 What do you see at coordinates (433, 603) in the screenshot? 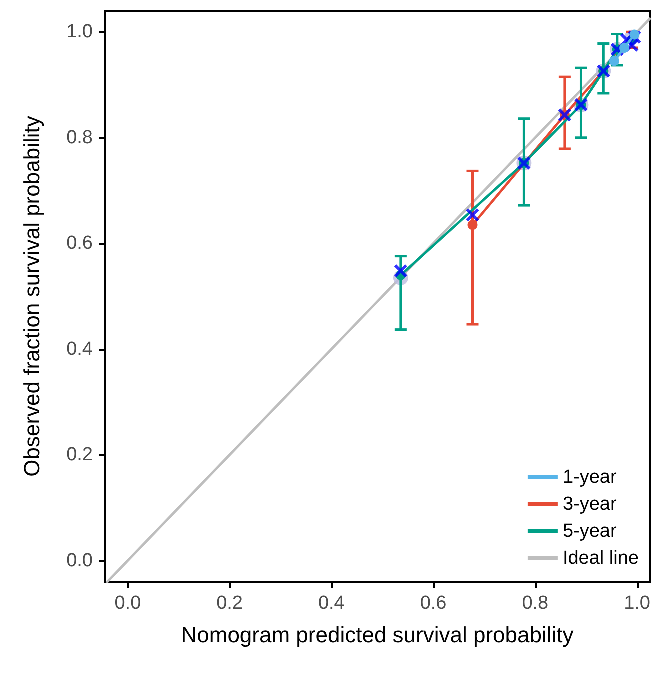
I see `x-tick-label: 0.6` at bounding box center [433, 603].